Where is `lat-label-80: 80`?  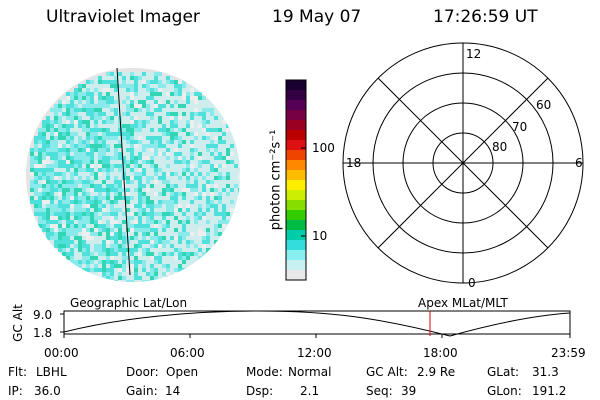 lat-label-80: 80 is located at coordinates (500, 147).